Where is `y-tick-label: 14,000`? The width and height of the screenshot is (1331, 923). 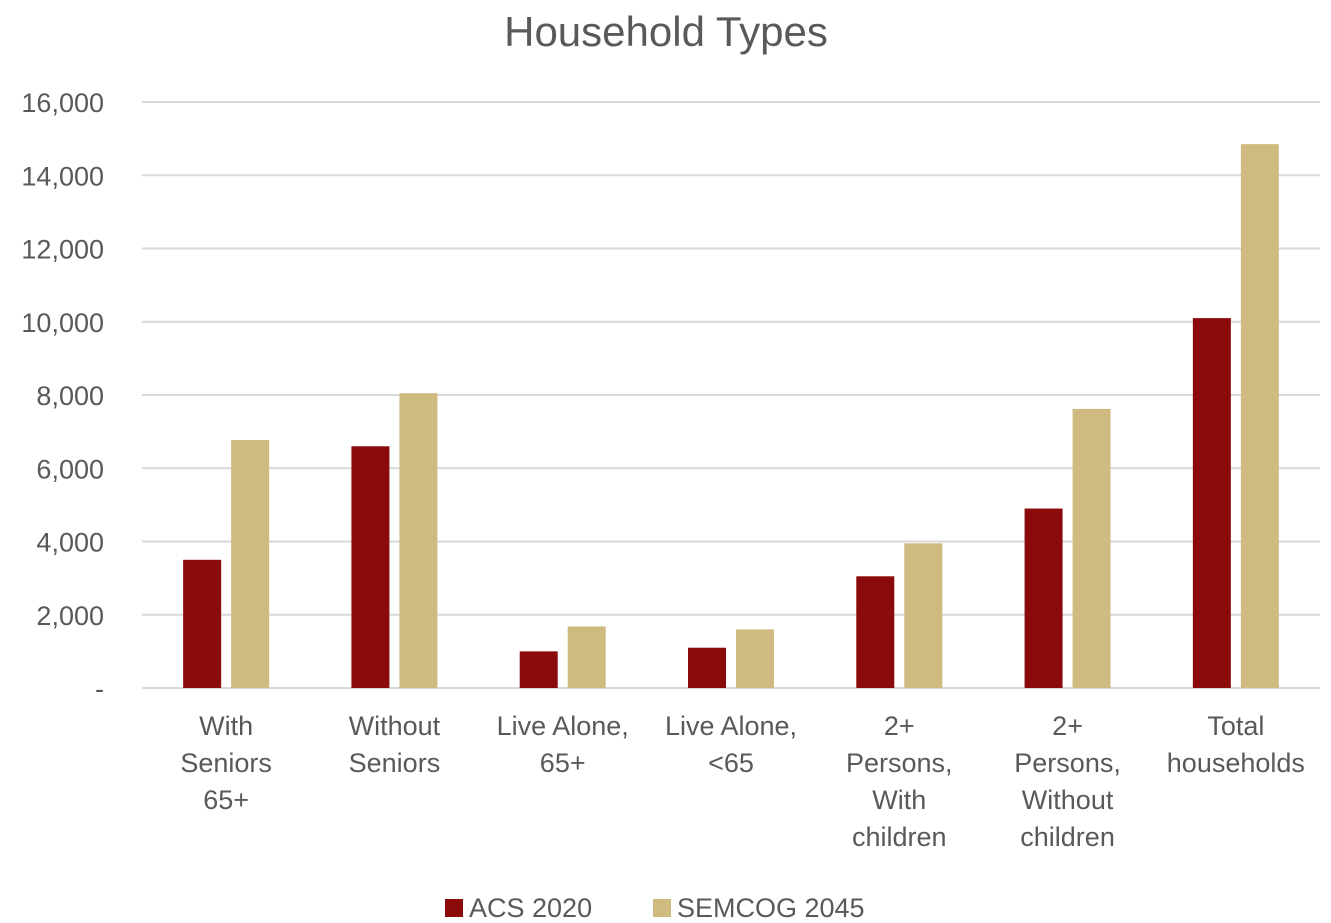 y-tick-label: 14,000 is located at coordinates (62, 176).